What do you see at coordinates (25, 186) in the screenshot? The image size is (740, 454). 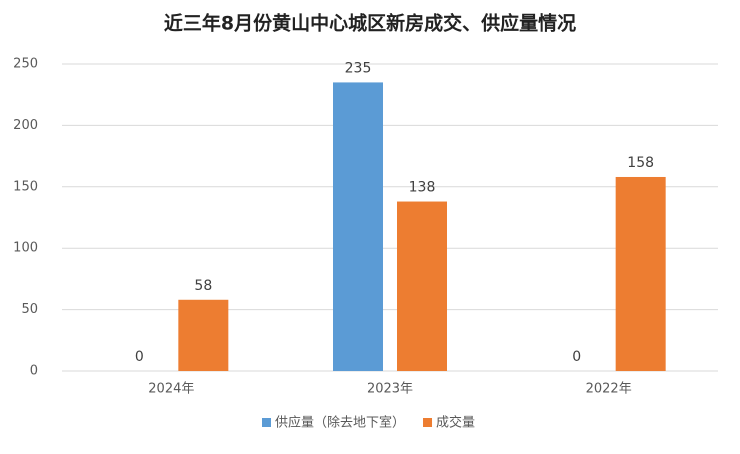 I see `y-tick-label: 150` at bounding box center [25, 186].